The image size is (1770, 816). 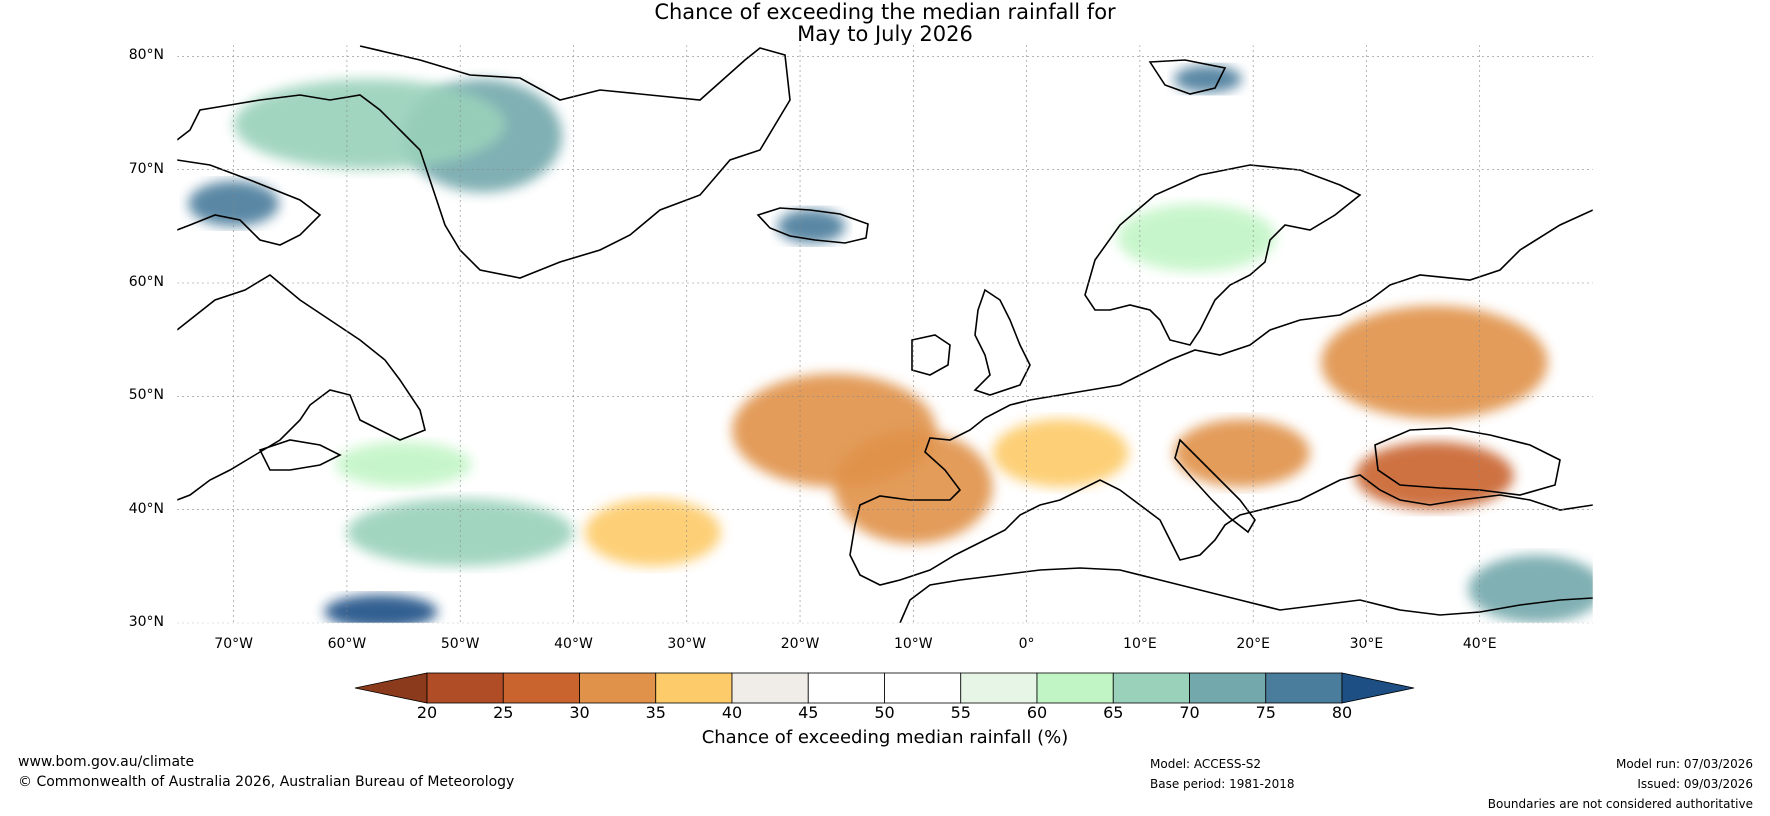 I want to click on colorbar-extend-high, so click(x=1378, y=688).